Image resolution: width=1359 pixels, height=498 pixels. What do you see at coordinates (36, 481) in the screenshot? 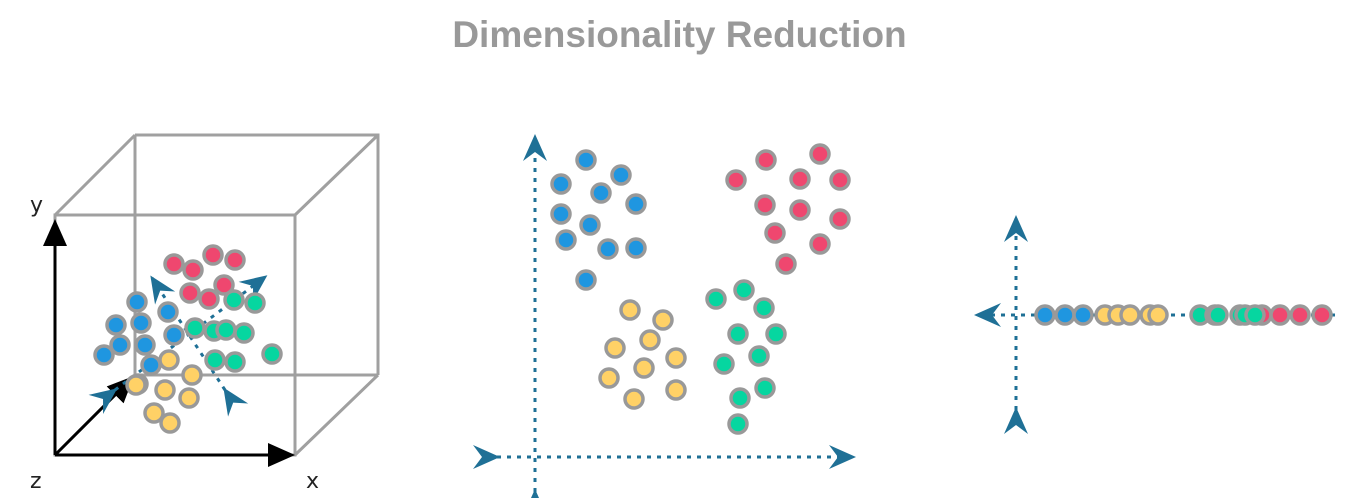
I see `z-axis-label: z` at bounding box center [36, 481].